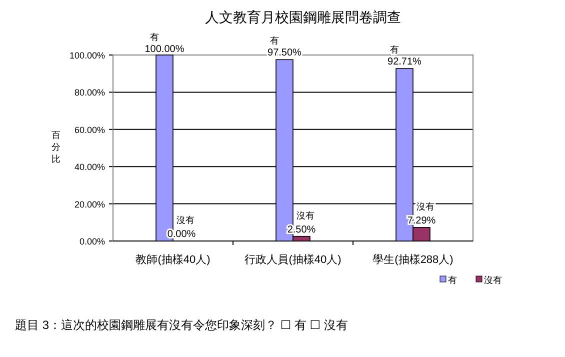  What do you see at coordinates (493, 280) in the screenshot?
I see `legend-label: 沒有` at bounding box center [493, 280].